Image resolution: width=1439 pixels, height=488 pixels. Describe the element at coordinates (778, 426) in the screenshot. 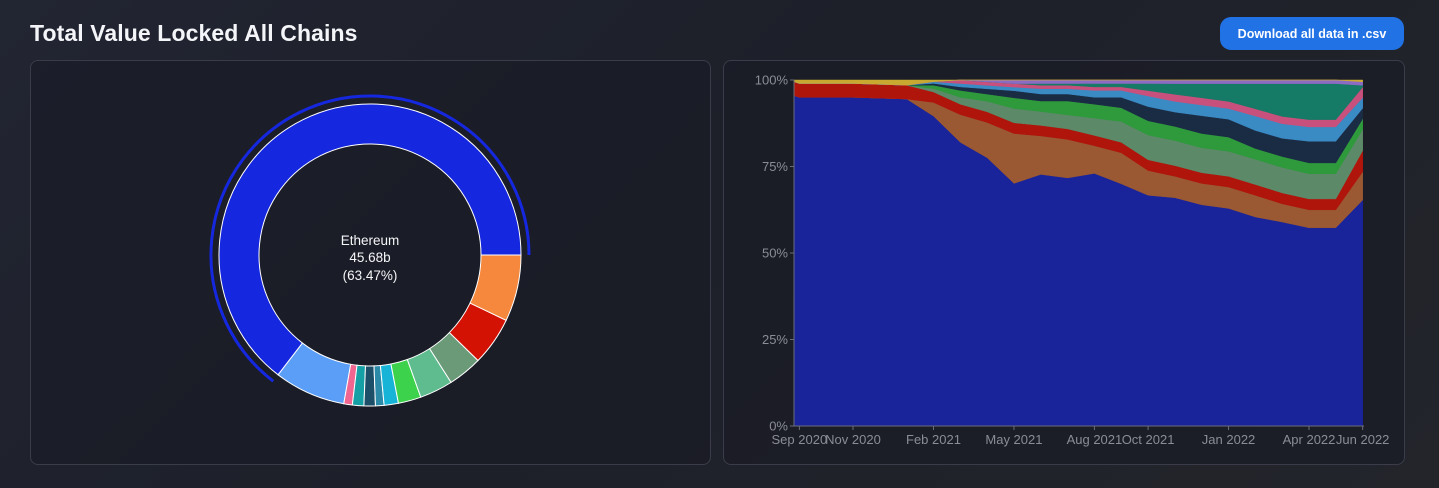

I see `y-tick-label: 0%` at that location.